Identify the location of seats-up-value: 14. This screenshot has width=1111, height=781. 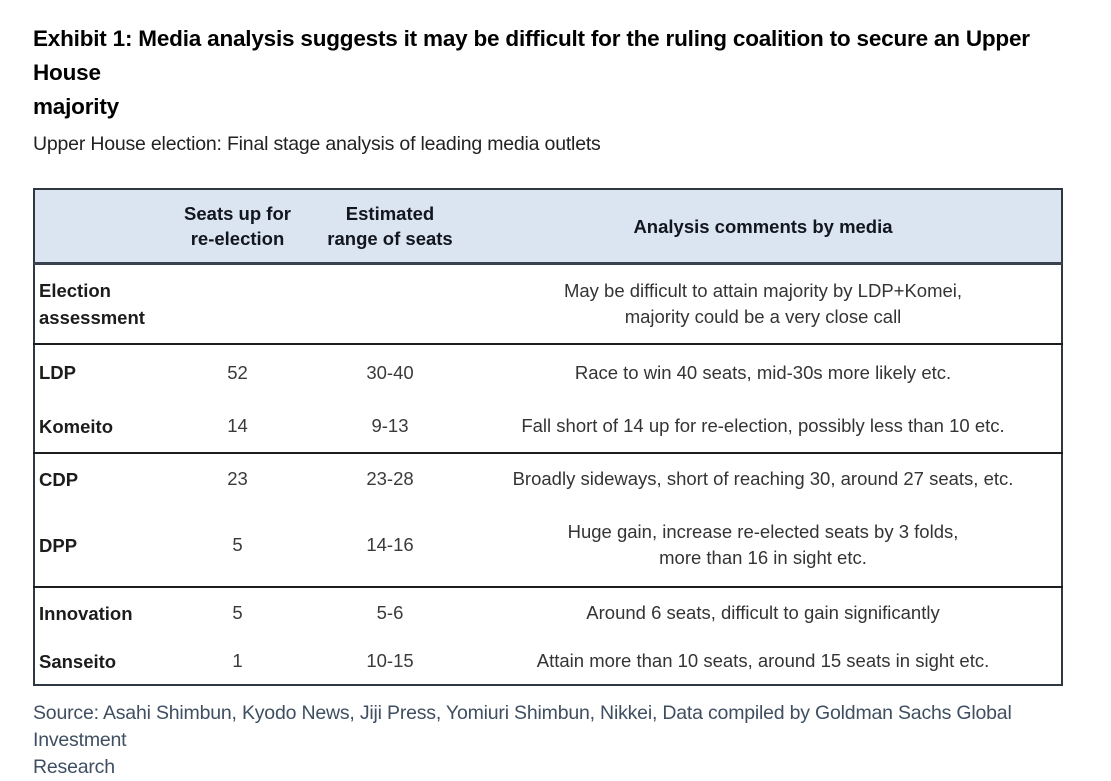
(237, 425).